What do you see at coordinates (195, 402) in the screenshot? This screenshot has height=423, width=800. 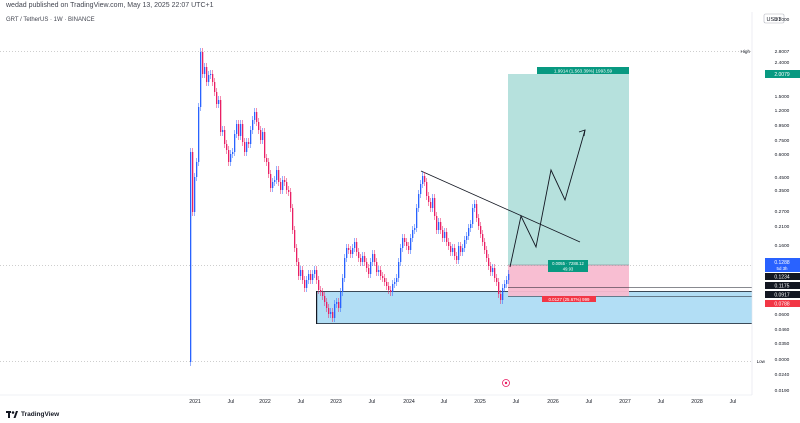 I see `time-tick-label: 2021` at bounding box center [195, 402].